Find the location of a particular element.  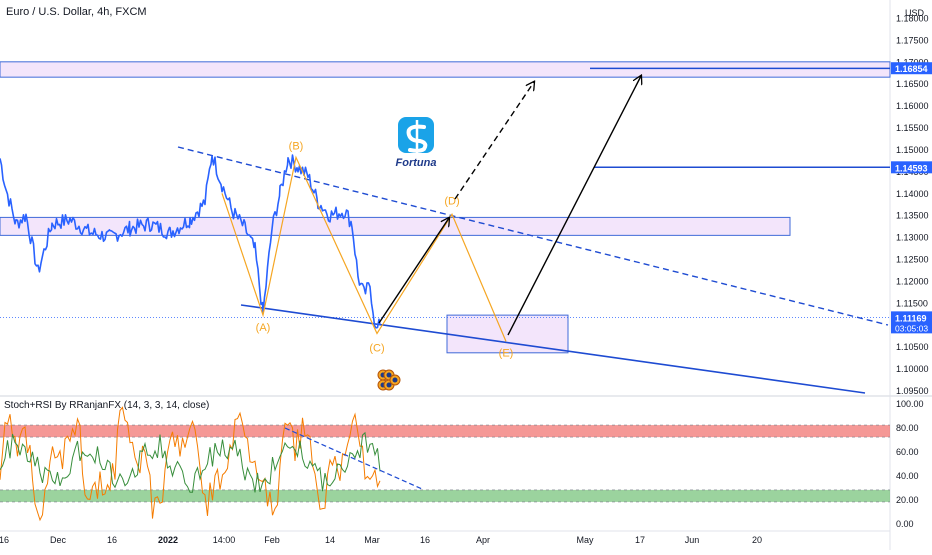

currency-label: USD is located at coordinates (915, 13).